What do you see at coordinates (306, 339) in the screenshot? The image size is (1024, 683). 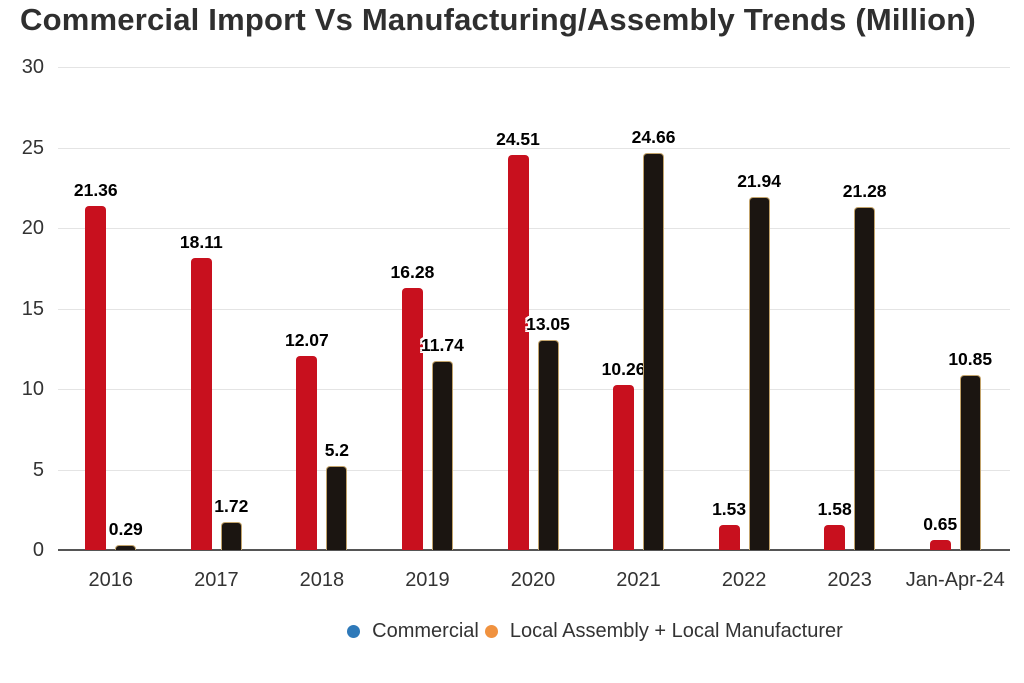 I see `bar-value-label: 12.07` at bounding box center [306, 339].